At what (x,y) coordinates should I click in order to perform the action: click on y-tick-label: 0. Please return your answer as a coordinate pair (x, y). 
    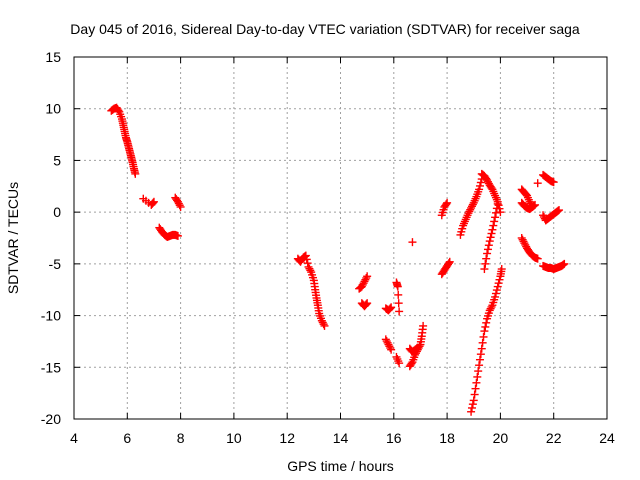
    Looking at the image, I should click on (57, 212).